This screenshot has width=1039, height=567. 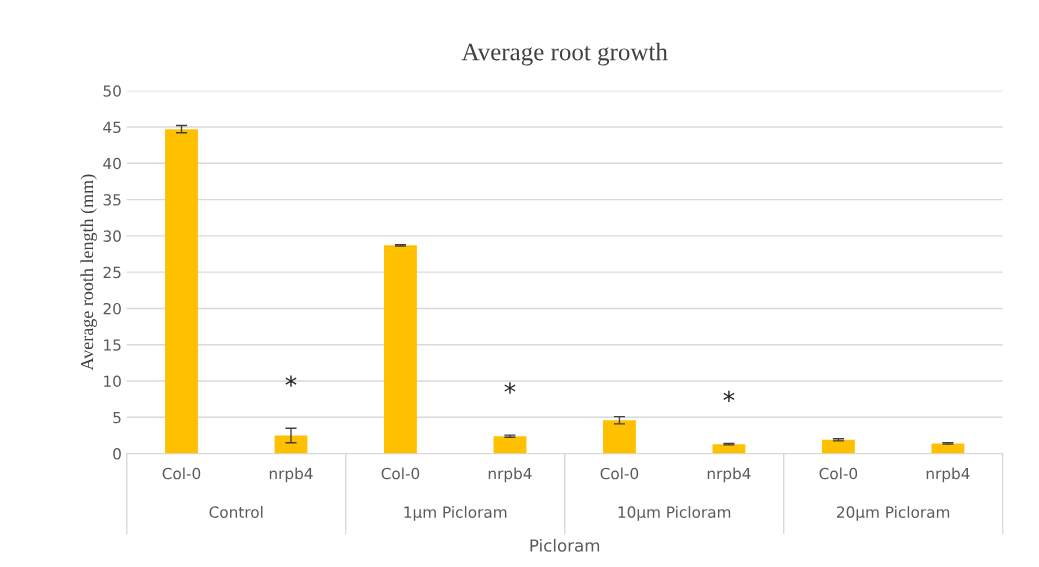 I want to click on x-axis-title: Picloram, so click(x=565, y=545).